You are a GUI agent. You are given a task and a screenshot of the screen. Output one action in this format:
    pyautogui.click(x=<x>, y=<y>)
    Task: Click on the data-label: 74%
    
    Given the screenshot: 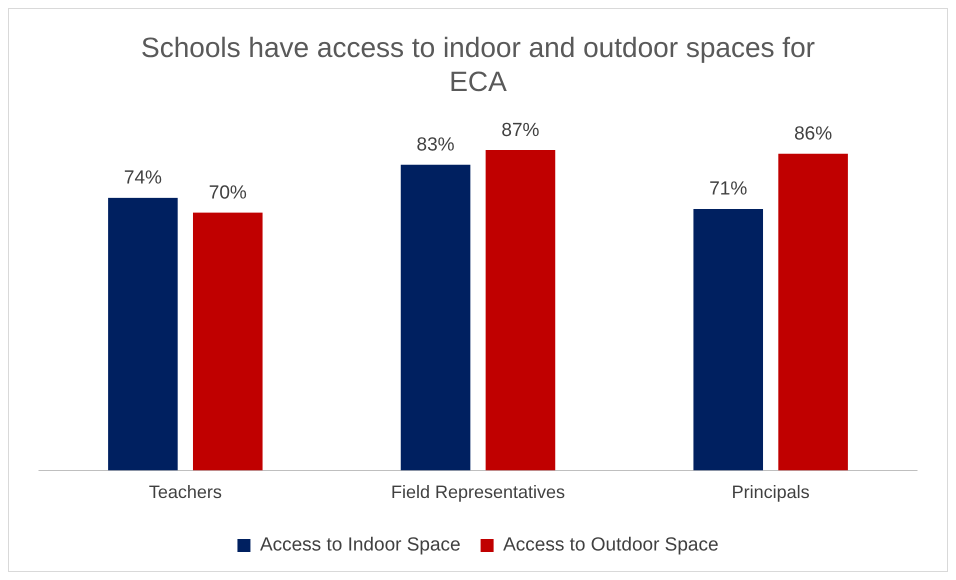 What is the action you would take?
    pyautogui.click(x=143, y=178)
    